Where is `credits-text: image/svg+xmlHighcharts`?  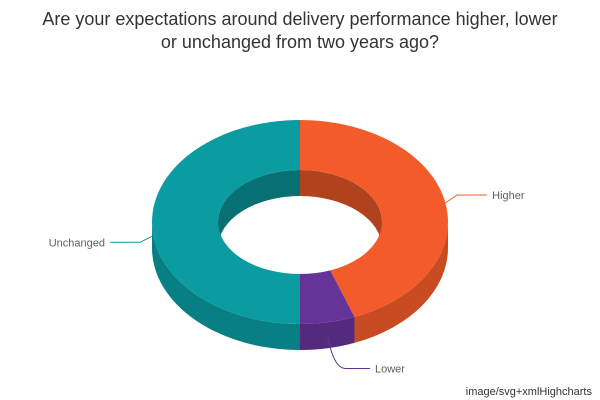
credits-text: image/svg+xmlHighcharts is located at coordinates (528, 392).